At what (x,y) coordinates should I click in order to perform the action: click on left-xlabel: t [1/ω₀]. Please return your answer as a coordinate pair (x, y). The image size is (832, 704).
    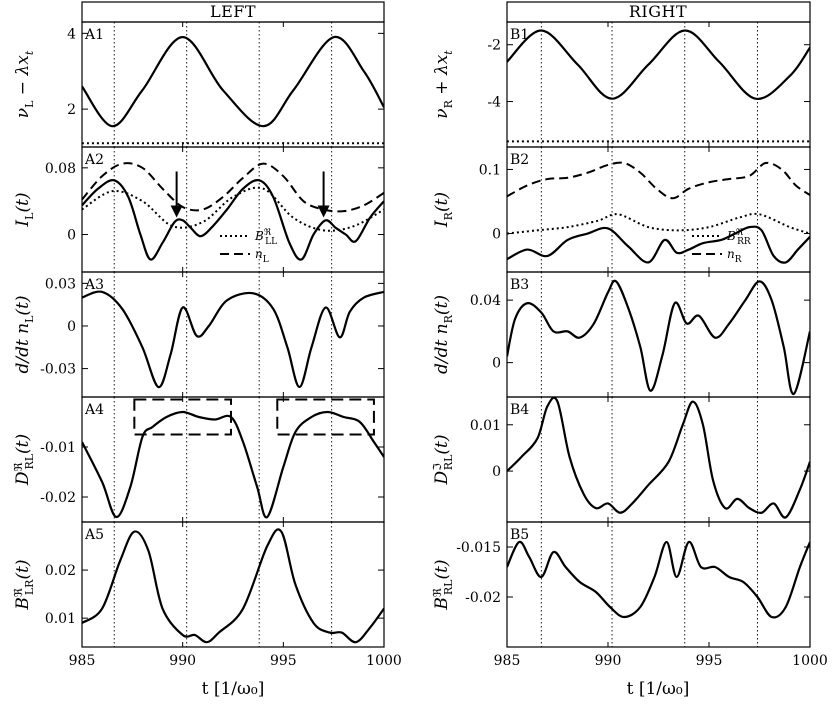
    Looking at the image, I should click on (233, 689).